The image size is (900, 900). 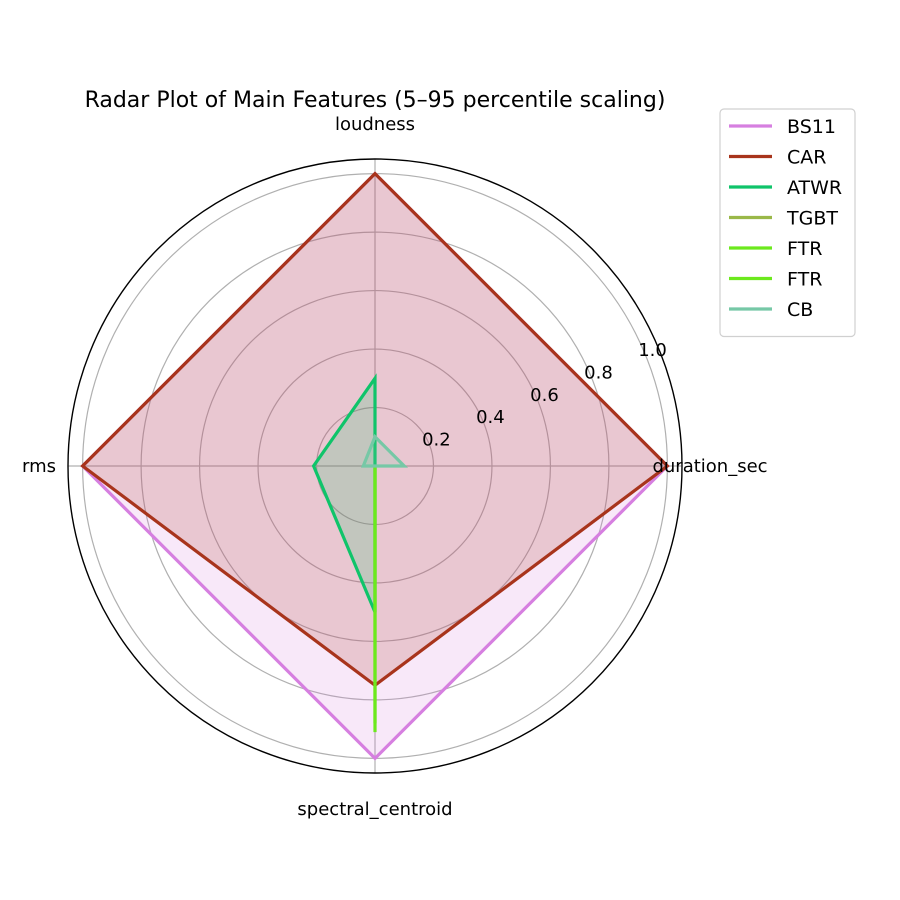 I want to click on legend-label-ftr-4: FTR, so click(x=804, y=249).